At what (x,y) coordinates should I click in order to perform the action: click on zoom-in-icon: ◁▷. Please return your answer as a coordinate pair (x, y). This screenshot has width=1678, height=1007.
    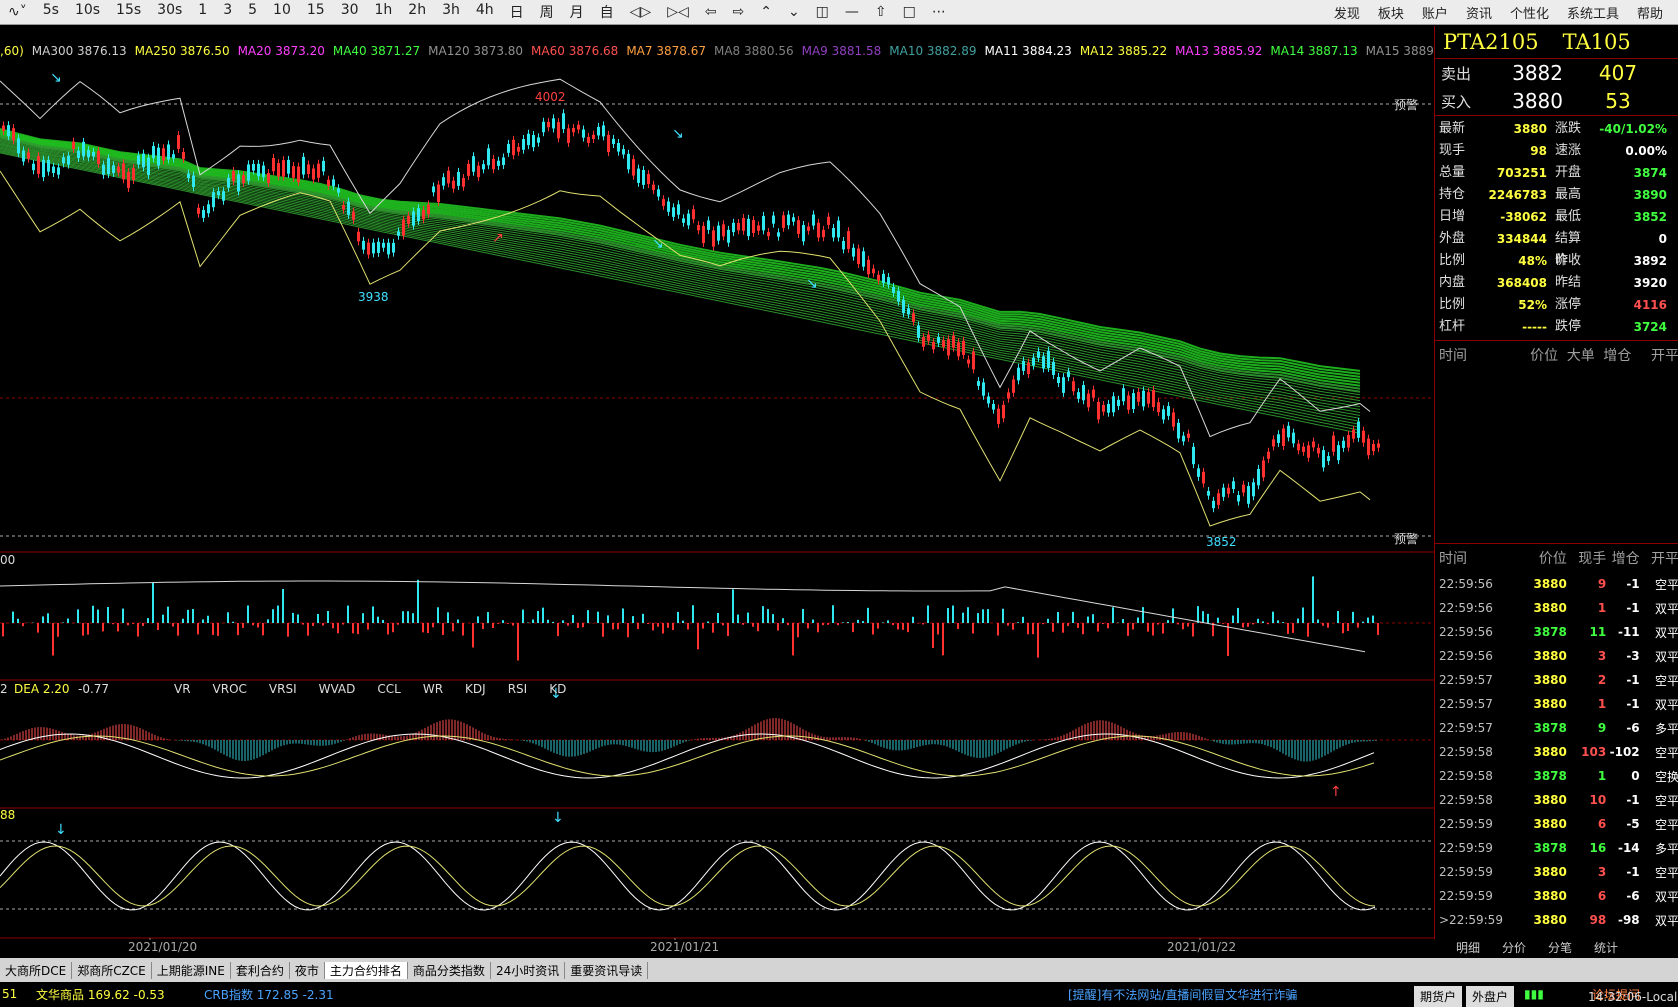
    Looking at the image, I should click on (641, 12).